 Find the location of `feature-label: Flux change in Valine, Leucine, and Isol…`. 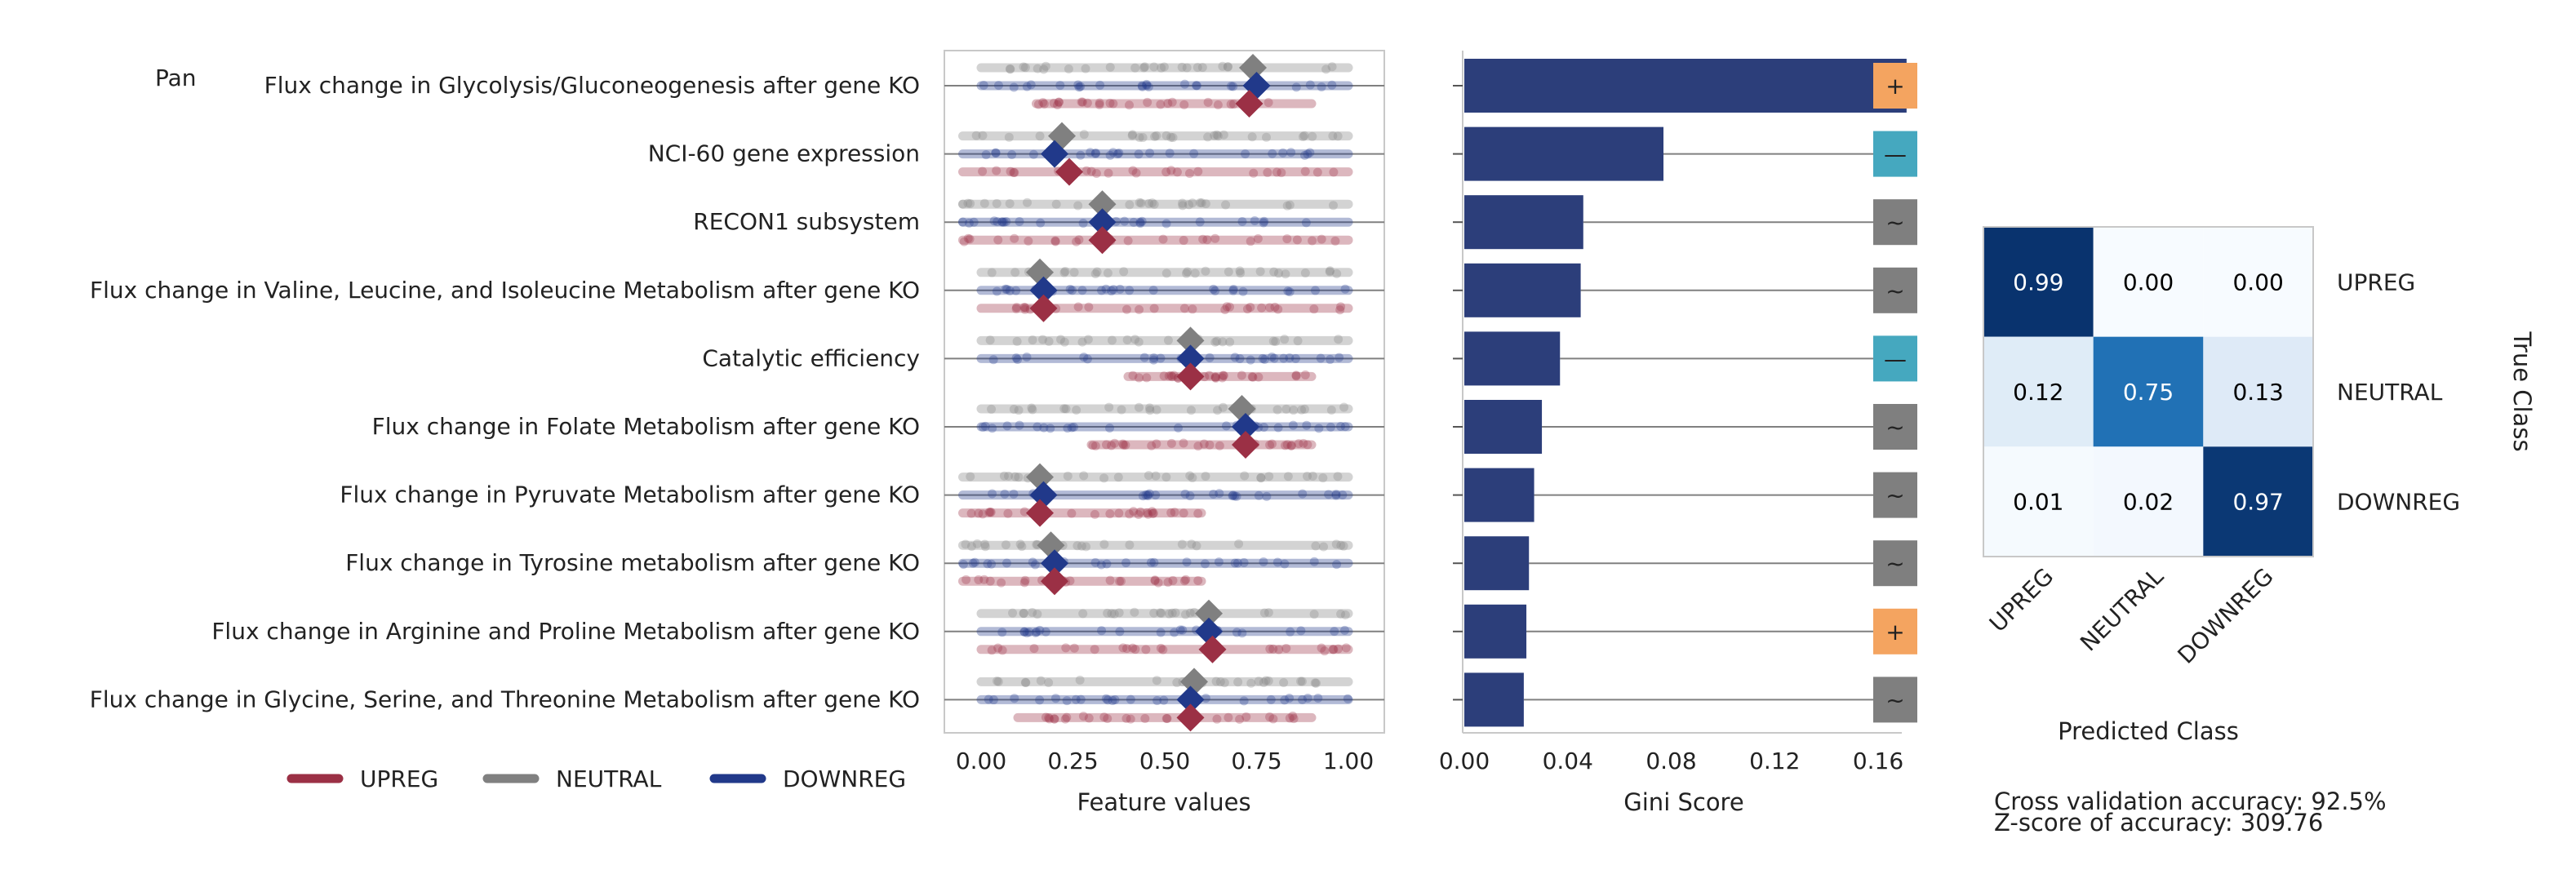

feature-label: Flux change in Valine, Leucine, and Isol… is located at coordinates (505, 290).